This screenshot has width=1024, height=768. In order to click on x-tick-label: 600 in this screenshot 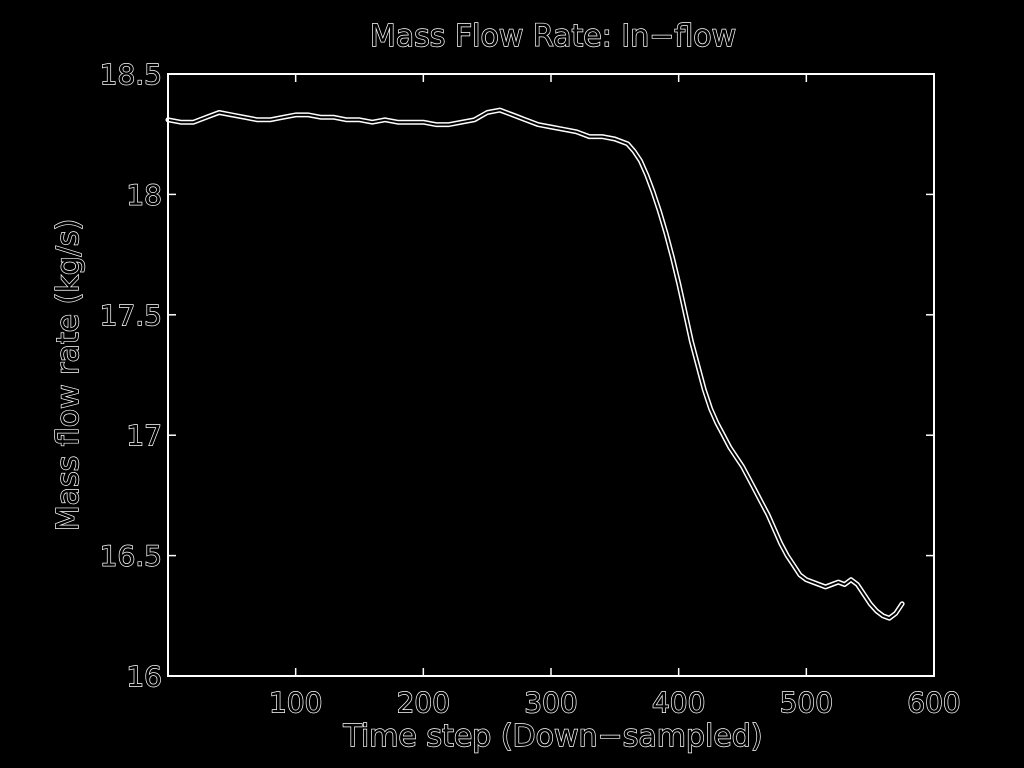, I will do `click(933, 702)`.